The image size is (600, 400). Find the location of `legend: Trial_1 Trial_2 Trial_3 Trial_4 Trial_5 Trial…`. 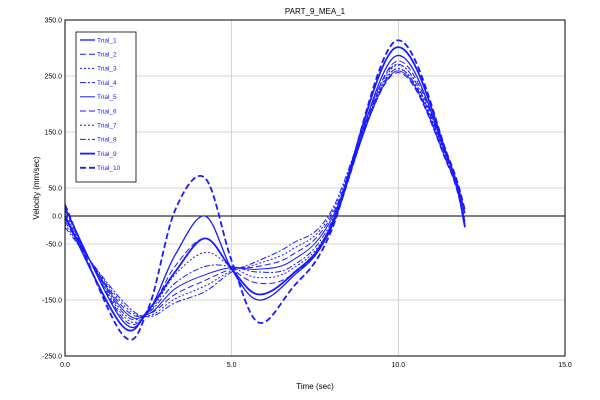

legend: Trial_1 Trial_2 Trial_3 Trial_4 Trial_5 Trial… is located at coordinates (106, 107).